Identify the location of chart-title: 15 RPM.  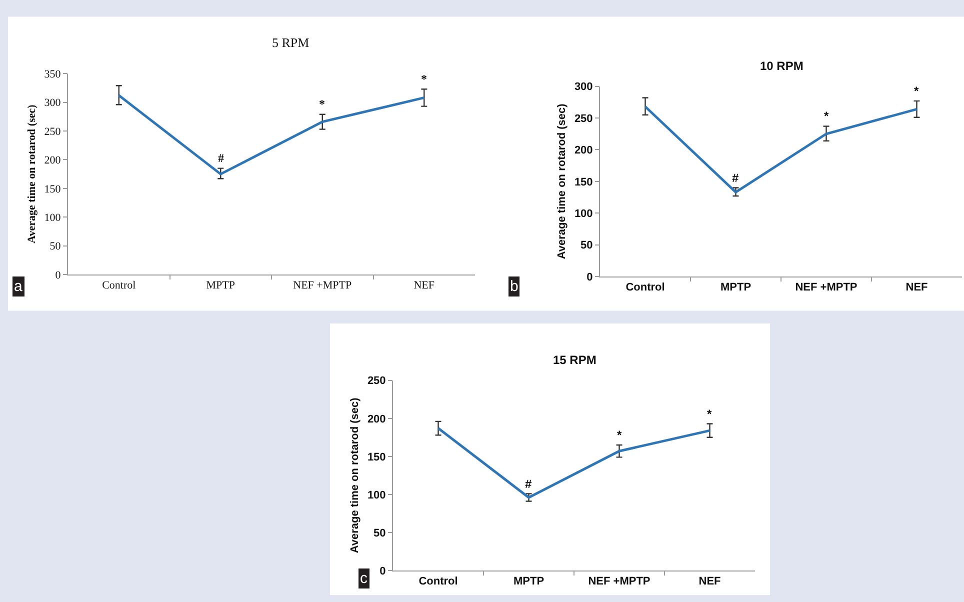
(574, 360).